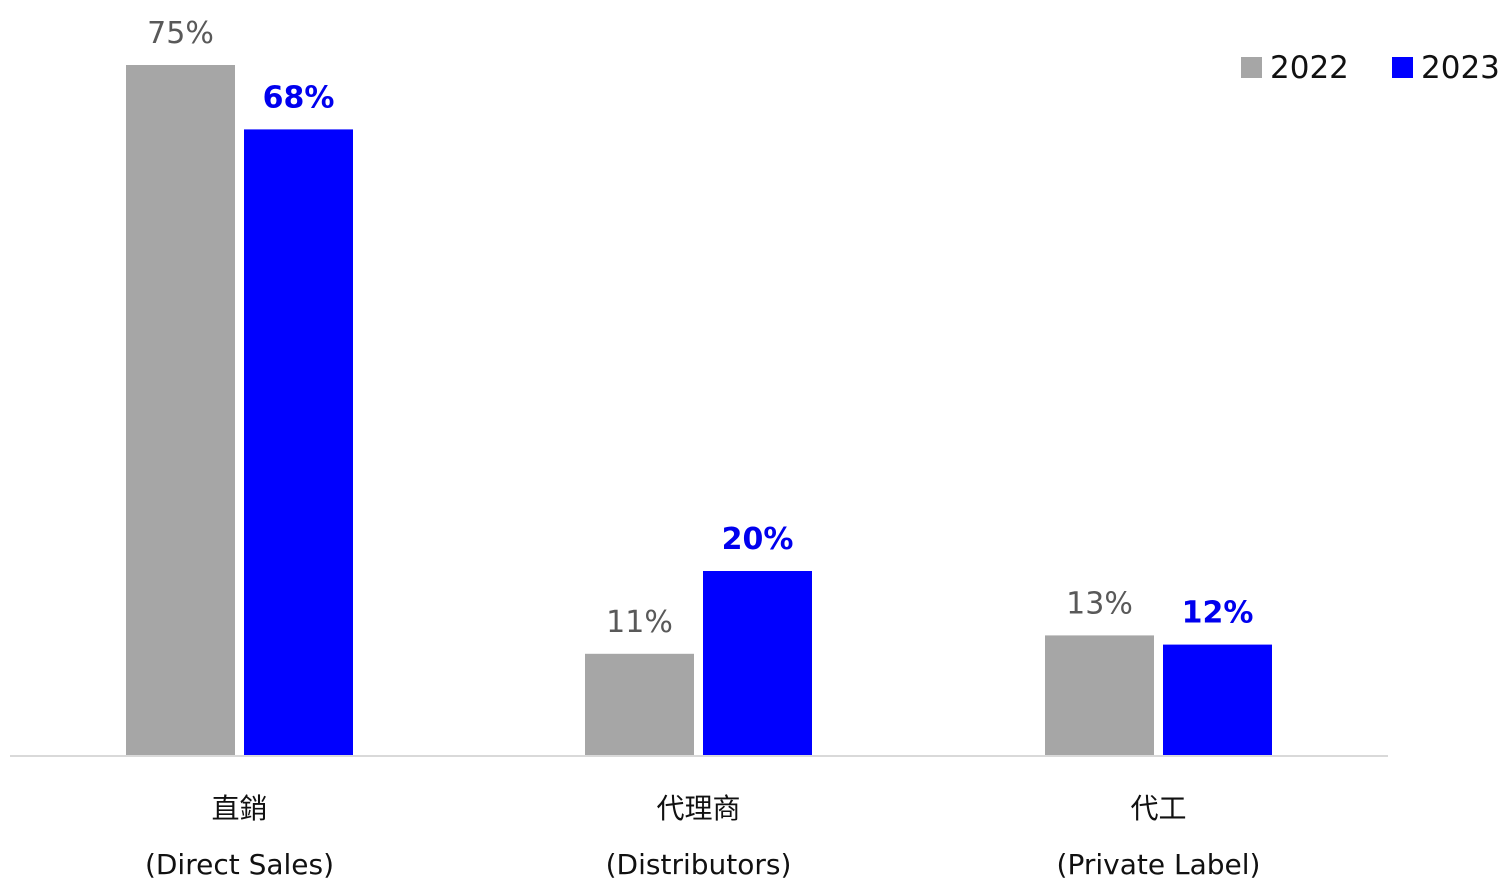  Describe the element at coordinates (299, 97) in the screenshot. I see `value-label-2023-0: 68%` at that location.